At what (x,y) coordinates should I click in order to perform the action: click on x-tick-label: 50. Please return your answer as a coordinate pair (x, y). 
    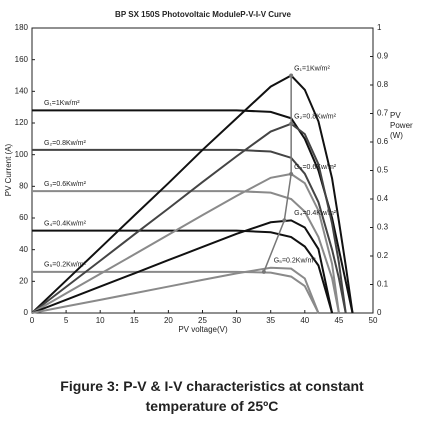
    Looking at the image, I should click on (373, 320).